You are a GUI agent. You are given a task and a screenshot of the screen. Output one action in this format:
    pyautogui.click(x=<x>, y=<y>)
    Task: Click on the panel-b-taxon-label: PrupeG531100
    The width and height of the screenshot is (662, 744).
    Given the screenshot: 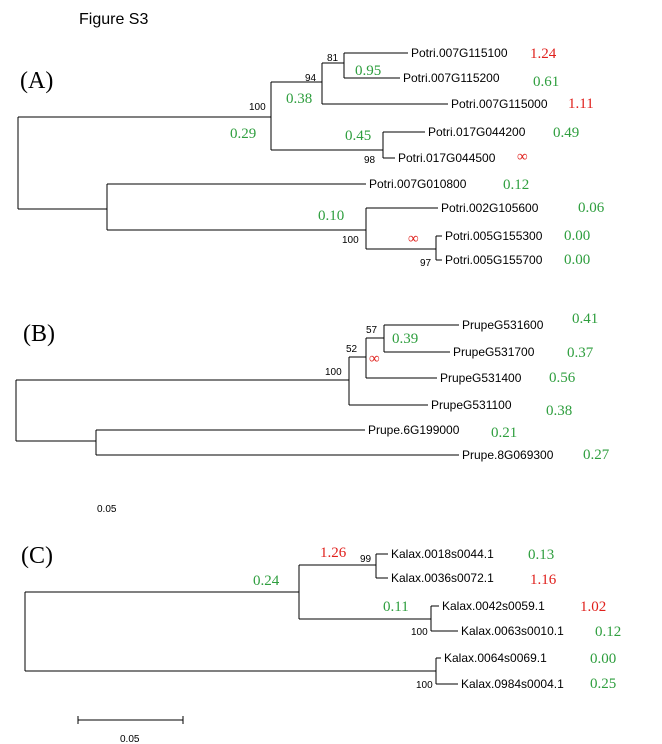 What is the action you would take?
    pyautogui.click(x=471, y=405)
    